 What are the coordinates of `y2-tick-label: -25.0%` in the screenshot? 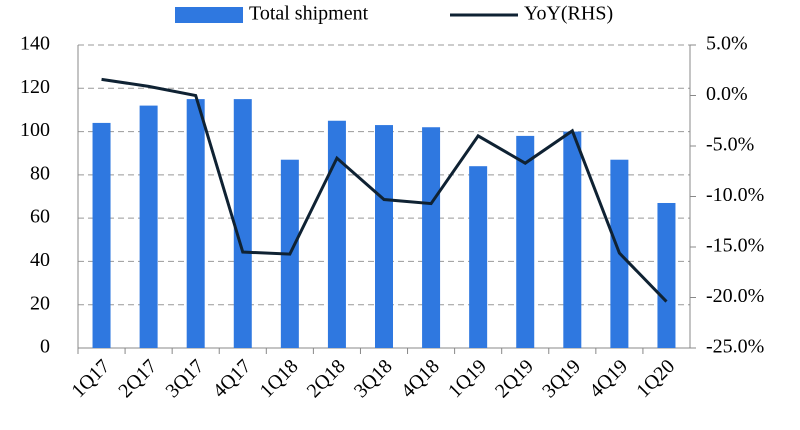 It's located at (735, 347).